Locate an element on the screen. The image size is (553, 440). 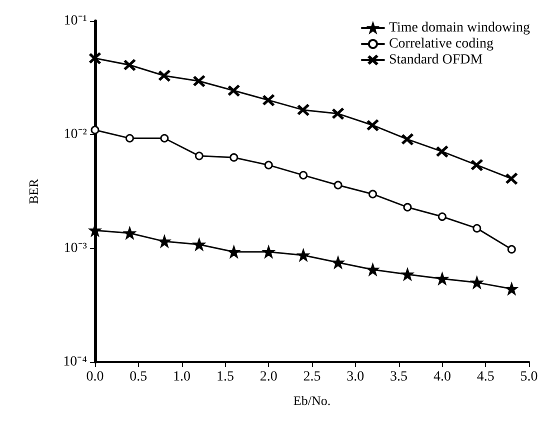
x-tick-label: 0.0 is located at coordinates (95, 377).